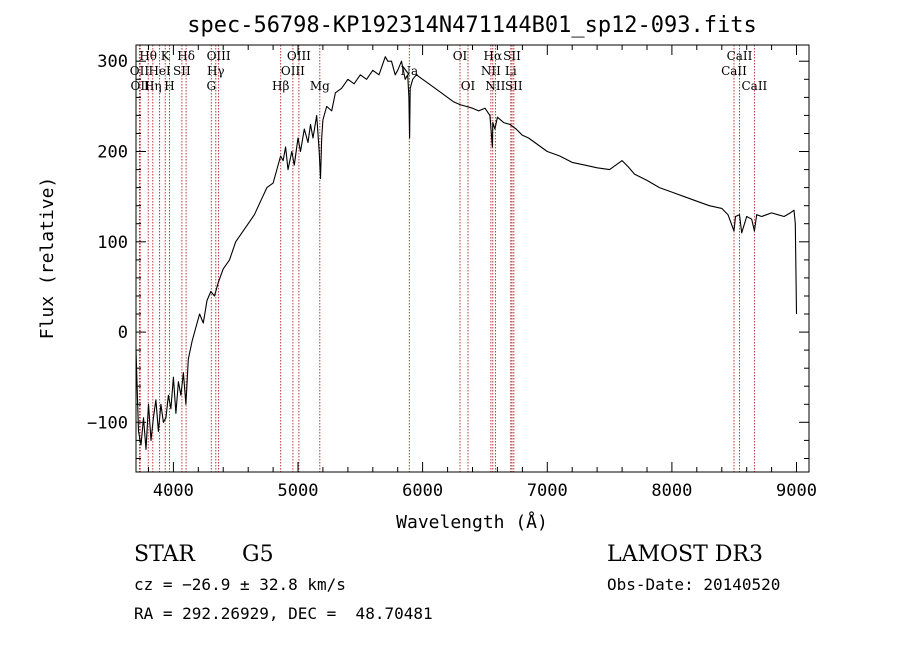 The height and width of the screenshot is (649, 900). Describe the element at coordinates (472, 522) in the screenshot. I see `x-axis-label: Wavelength (Å)` at that location.